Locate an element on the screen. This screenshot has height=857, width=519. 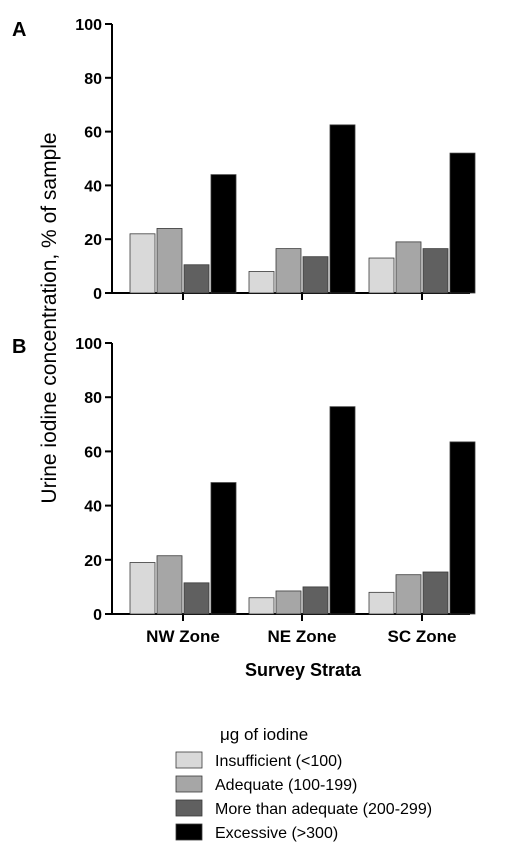
x-tick-label: NW Zone is located at coordinates (183, 636).